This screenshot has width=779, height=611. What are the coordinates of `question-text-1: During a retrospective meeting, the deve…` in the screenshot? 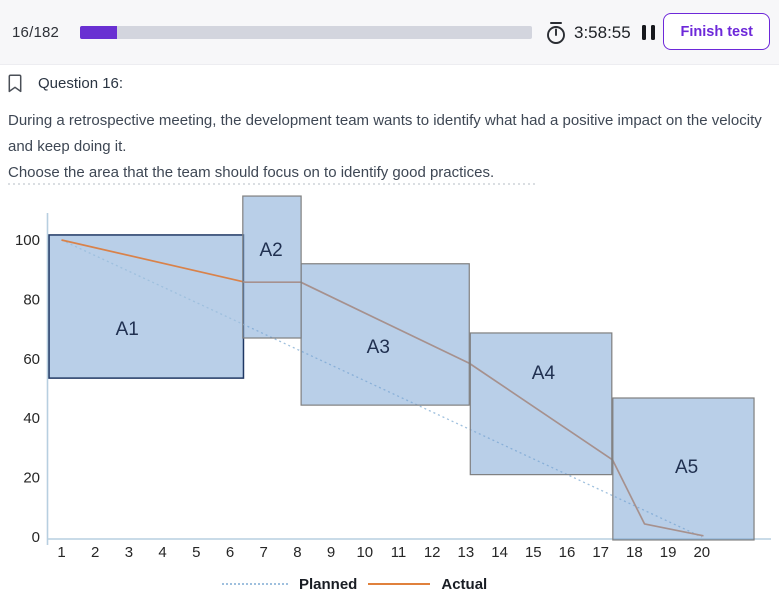 It's located at (385, 133).